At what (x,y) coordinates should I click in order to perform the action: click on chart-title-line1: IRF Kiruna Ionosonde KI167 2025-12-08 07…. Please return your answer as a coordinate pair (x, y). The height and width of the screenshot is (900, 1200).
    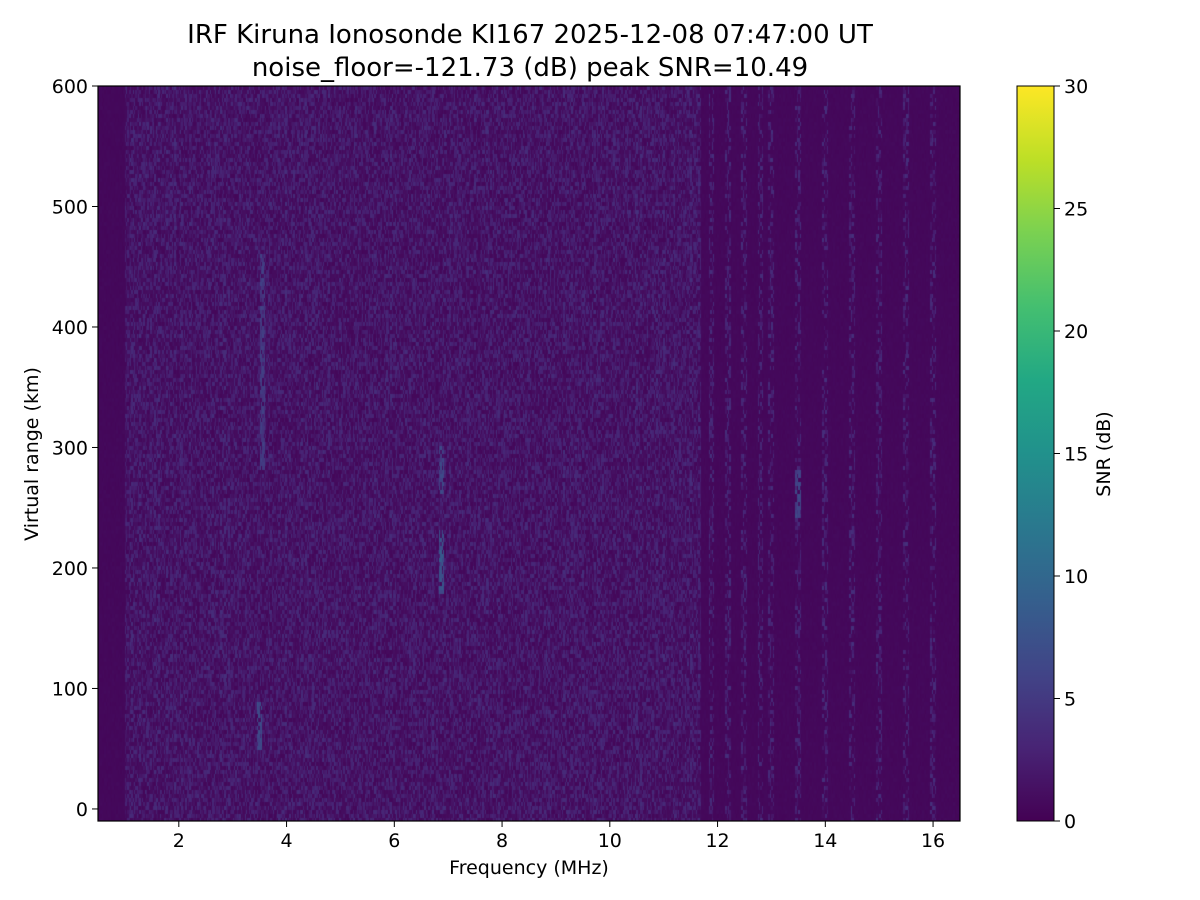
    Looking at the image, I should click on (530, 35).